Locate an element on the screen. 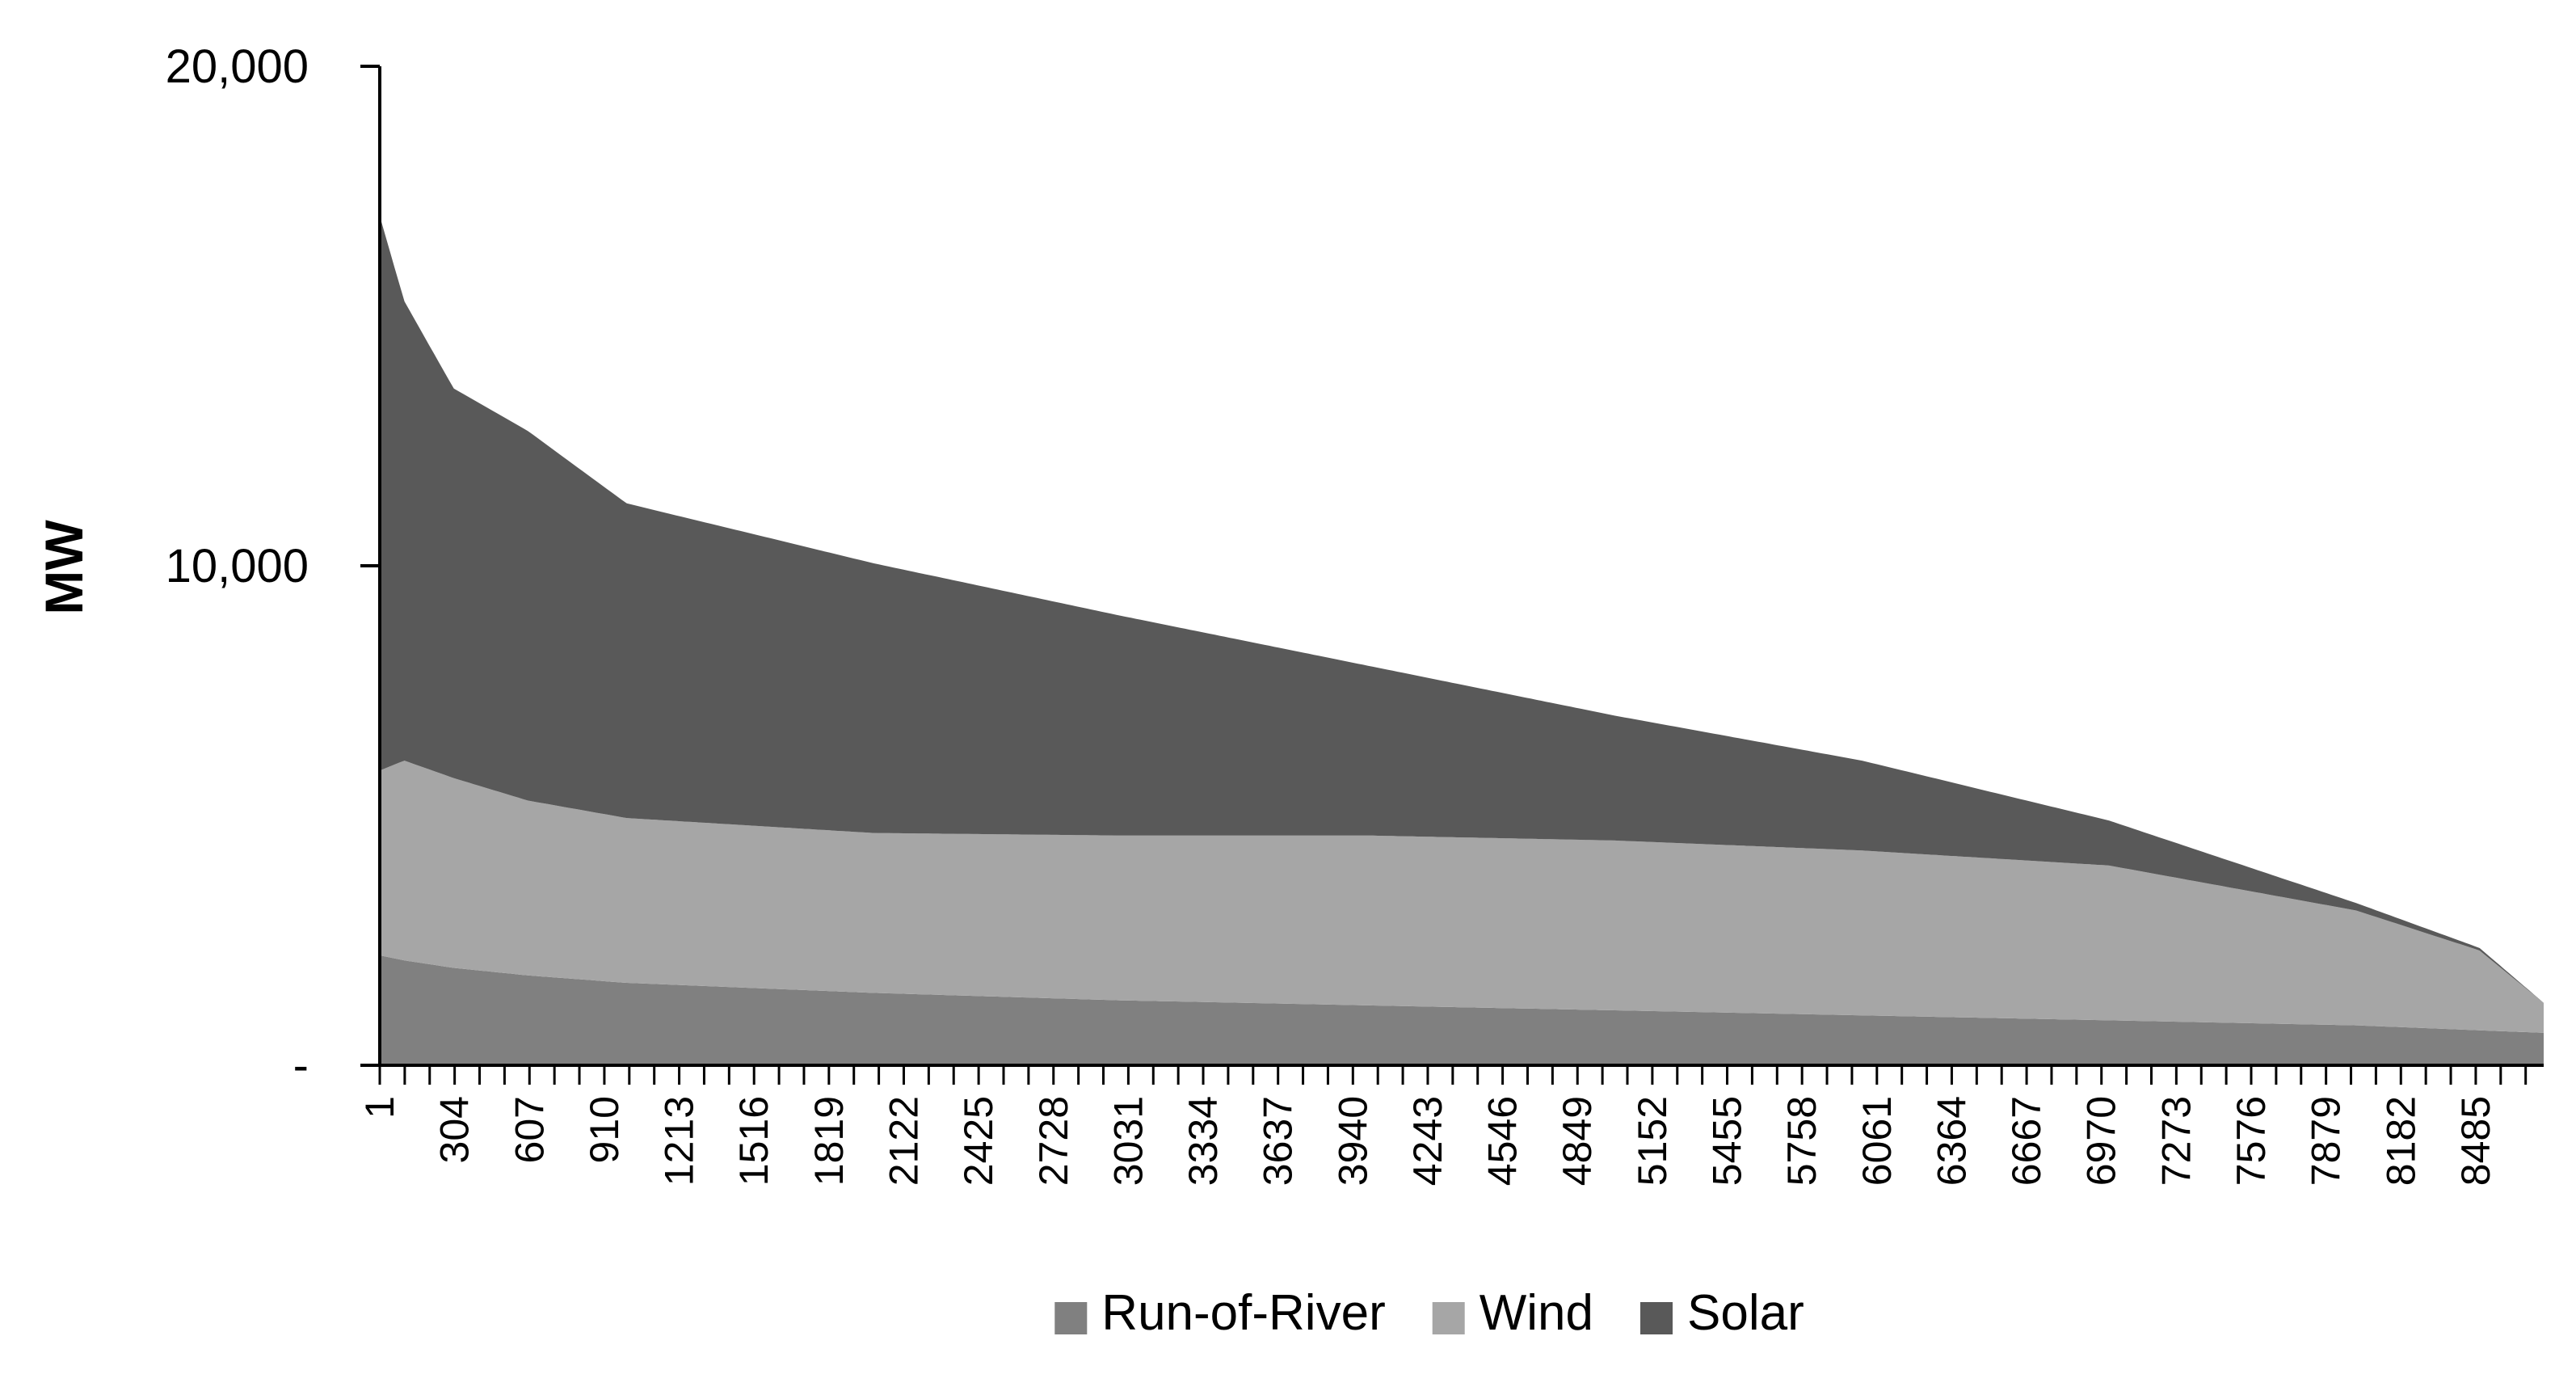 This screenshot has height=1391, width=2576. y-tick-label: 10,000 is located at coordinates (237, 566).